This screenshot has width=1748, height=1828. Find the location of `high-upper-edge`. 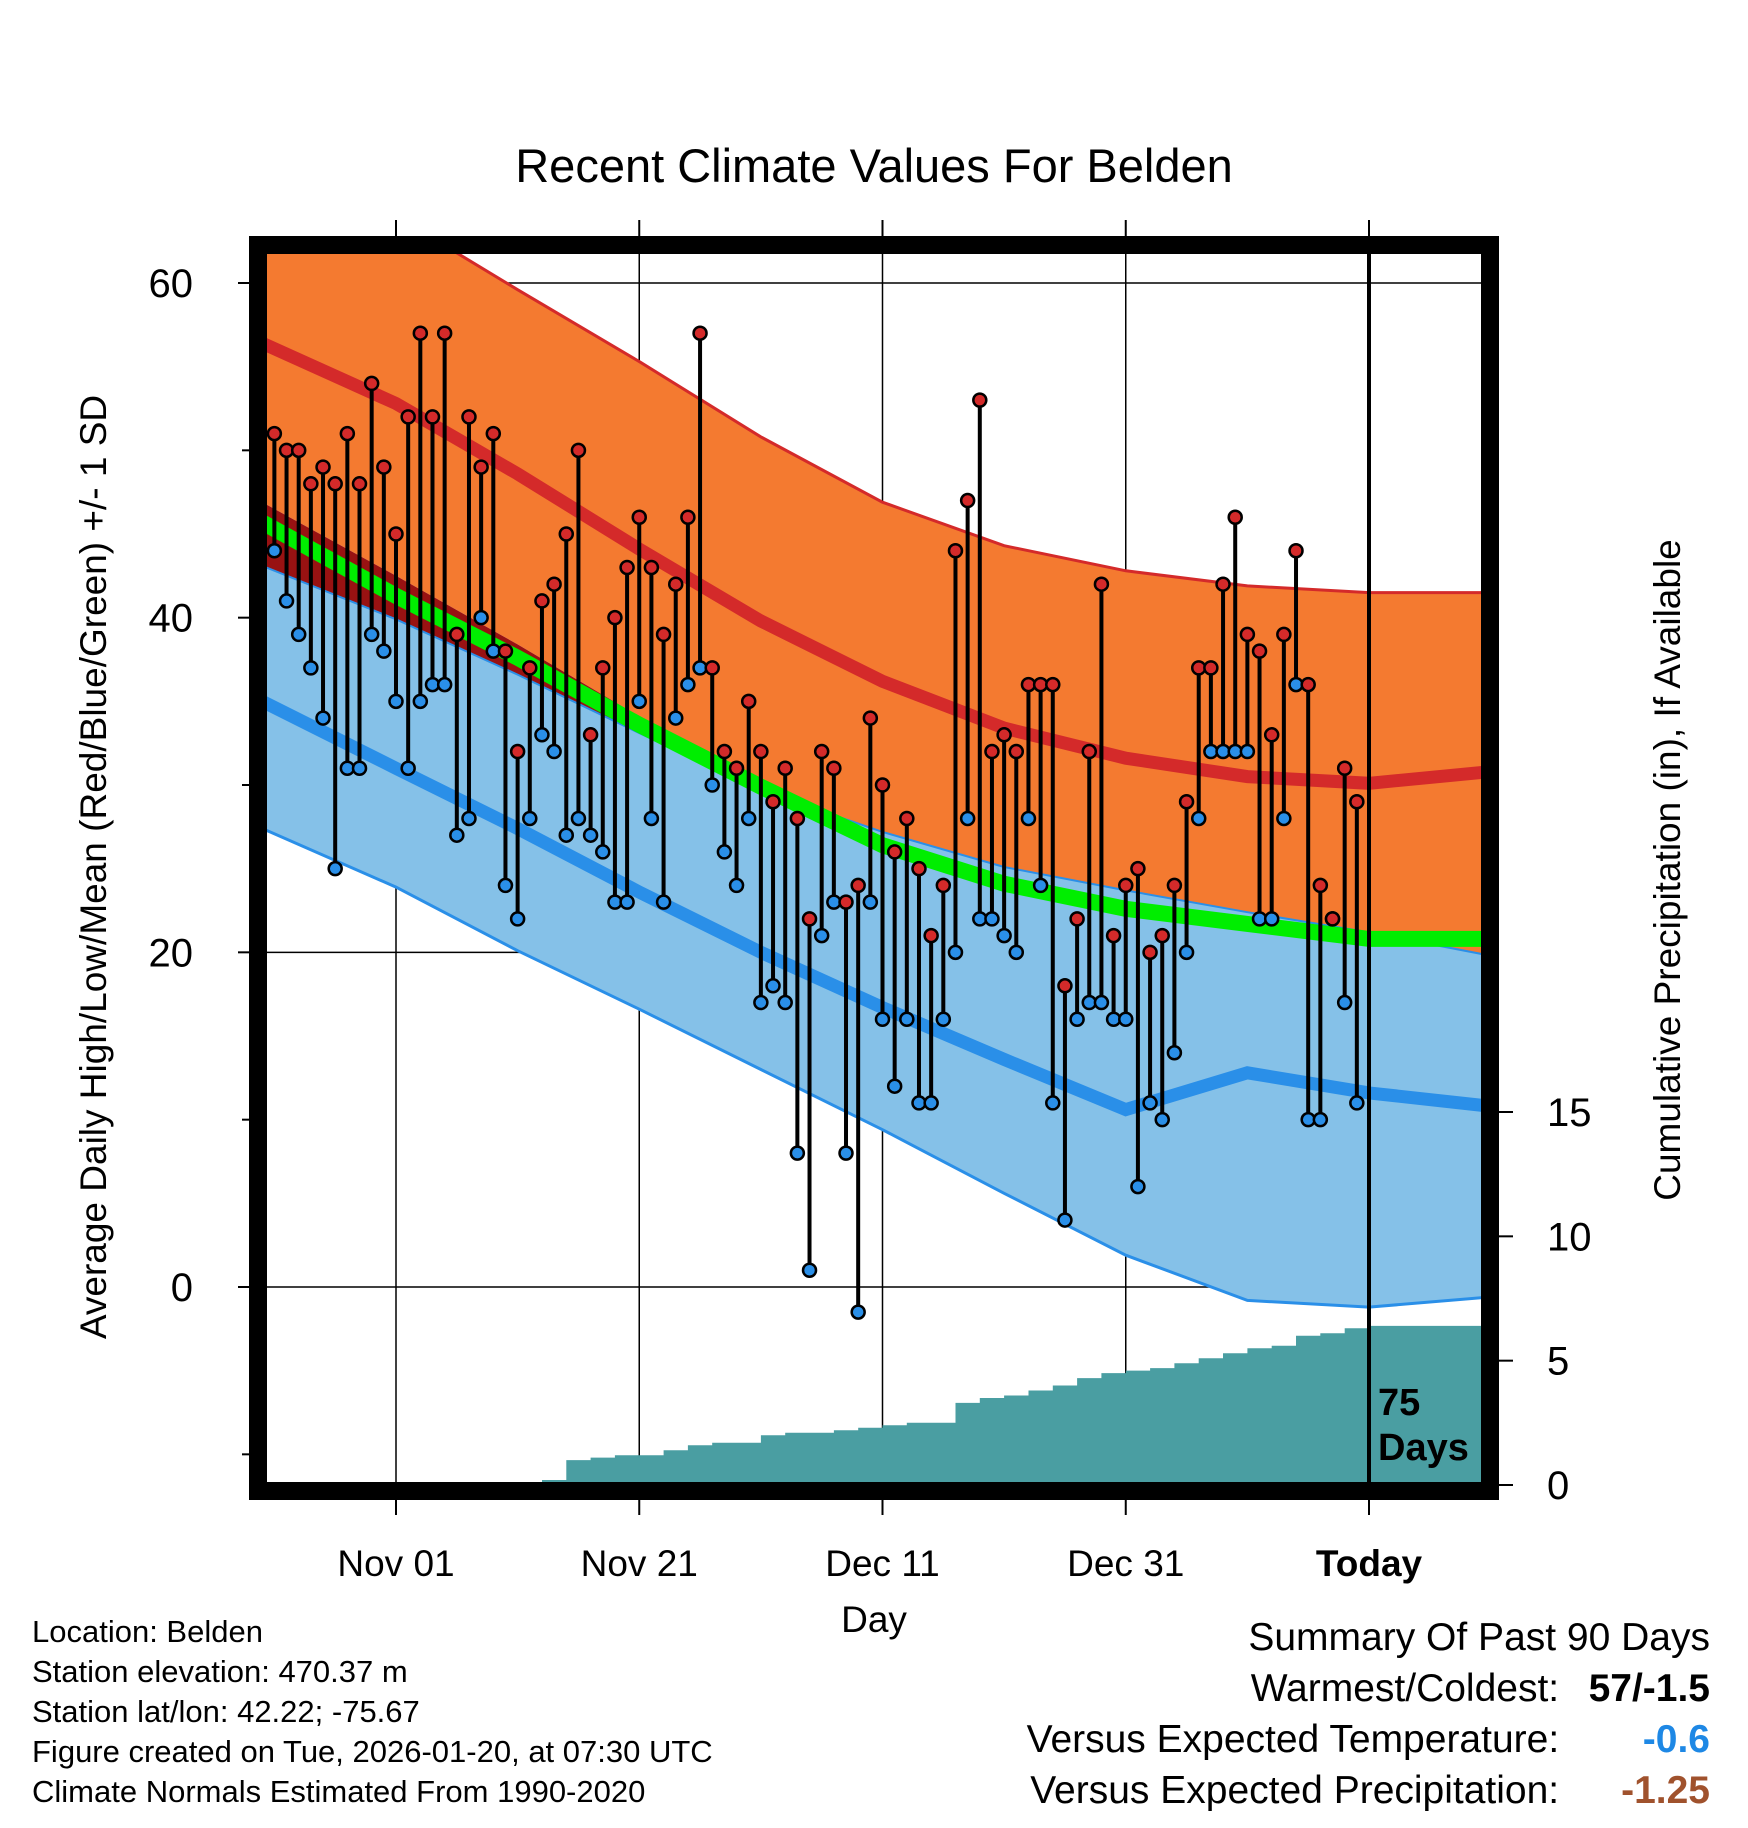

high-upper-edge is located at coordinates (968, 423).